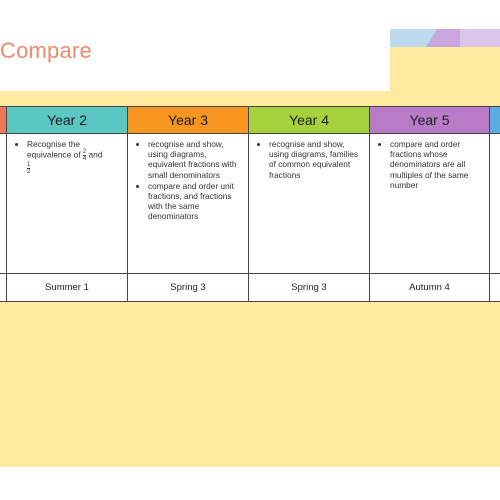 This screenshot has width=500, height=500. What do you see at coordinates (195, 60) in the screenshot?
I see `title-panel` at bounding box center [195, 60].